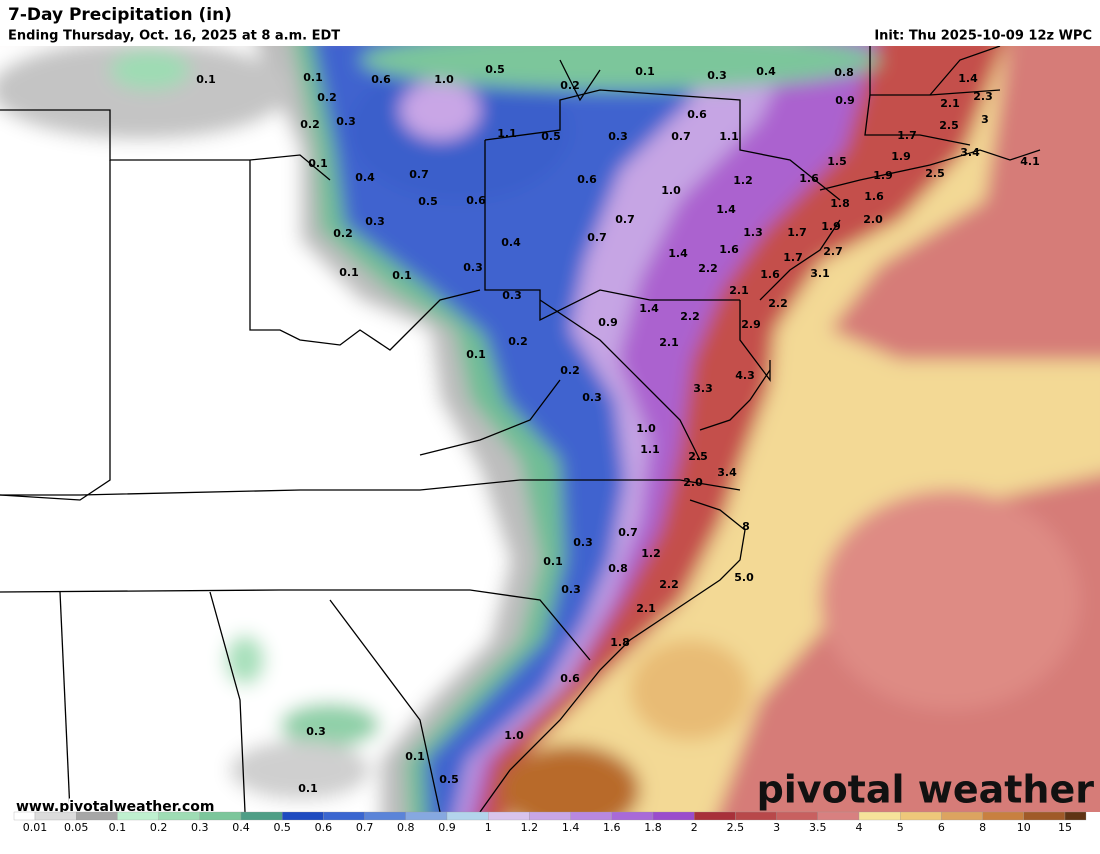 This screenshot has width=1100, height=854. What do you see at coordinates (982, 827) in the screenshot?
I see `legend-label: 8` at bounding box center [982, 827].